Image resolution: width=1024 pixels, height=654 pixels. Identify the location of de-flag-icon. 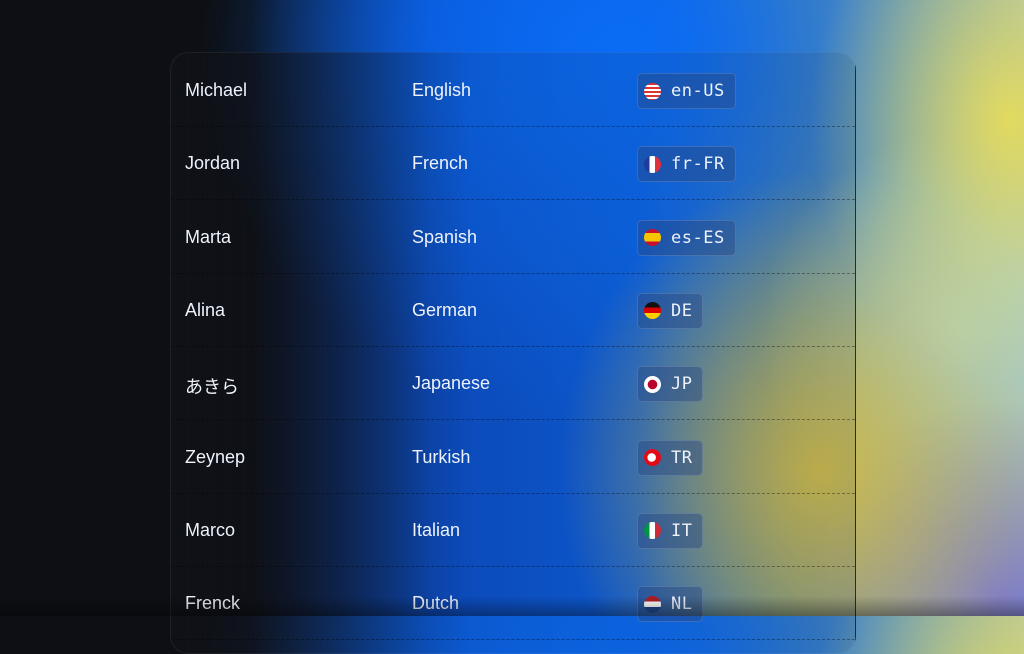
(652, 311).